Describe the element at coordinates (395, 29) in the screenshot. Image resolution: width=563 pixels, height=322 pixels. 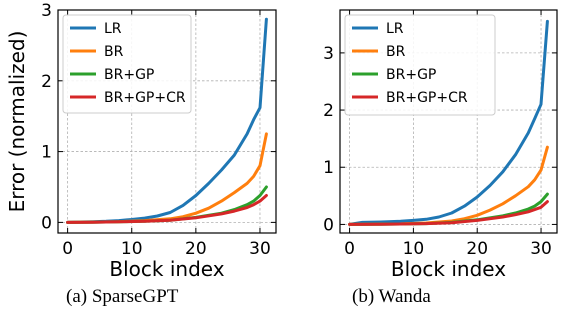
I see `panel2-legend-label-lr: LR` at that location.